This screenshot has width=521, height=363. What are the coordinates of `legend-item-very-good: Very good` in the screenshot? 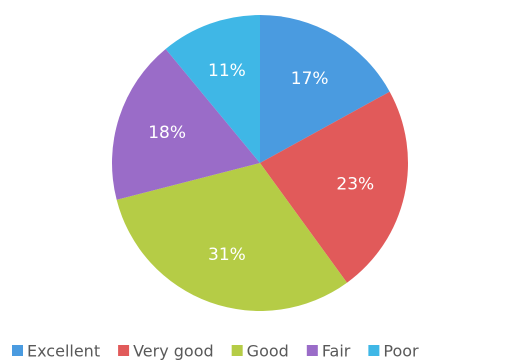 It's located at (166, 351).